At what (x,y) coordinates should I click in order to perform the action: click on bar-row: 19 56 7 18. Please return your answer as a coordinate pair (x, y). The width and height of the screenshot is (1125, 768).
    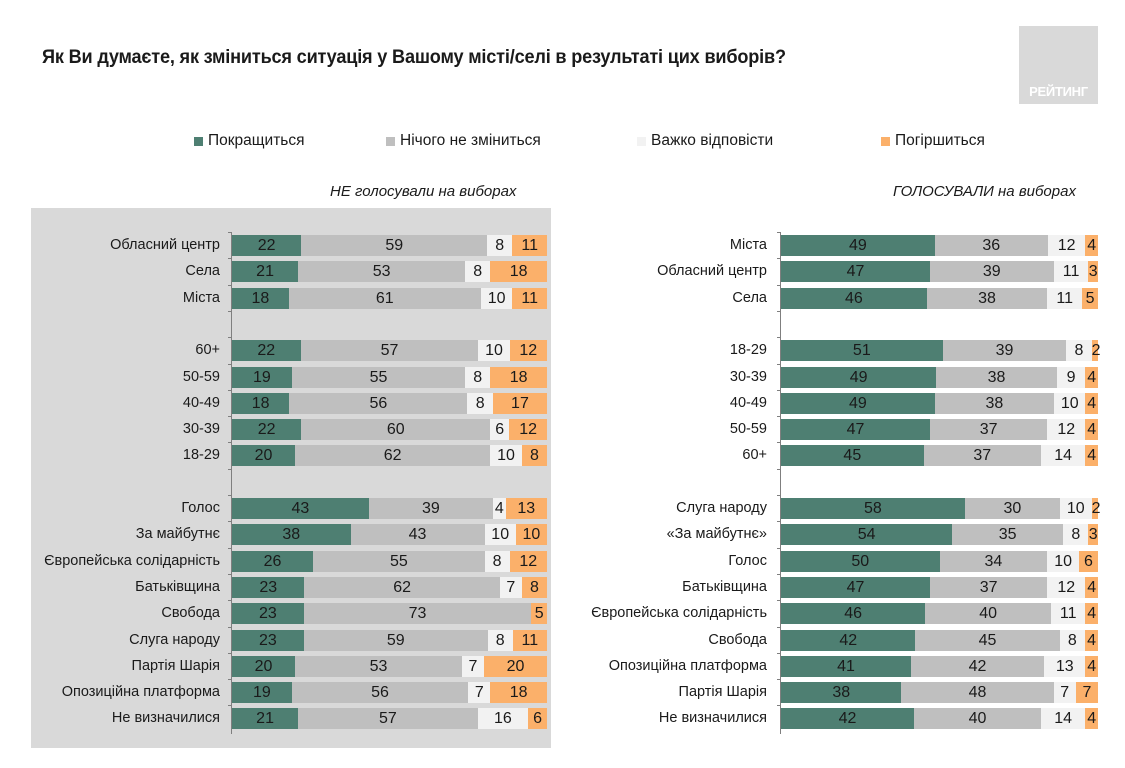
    Looking at the image, I should click on (389, 693).